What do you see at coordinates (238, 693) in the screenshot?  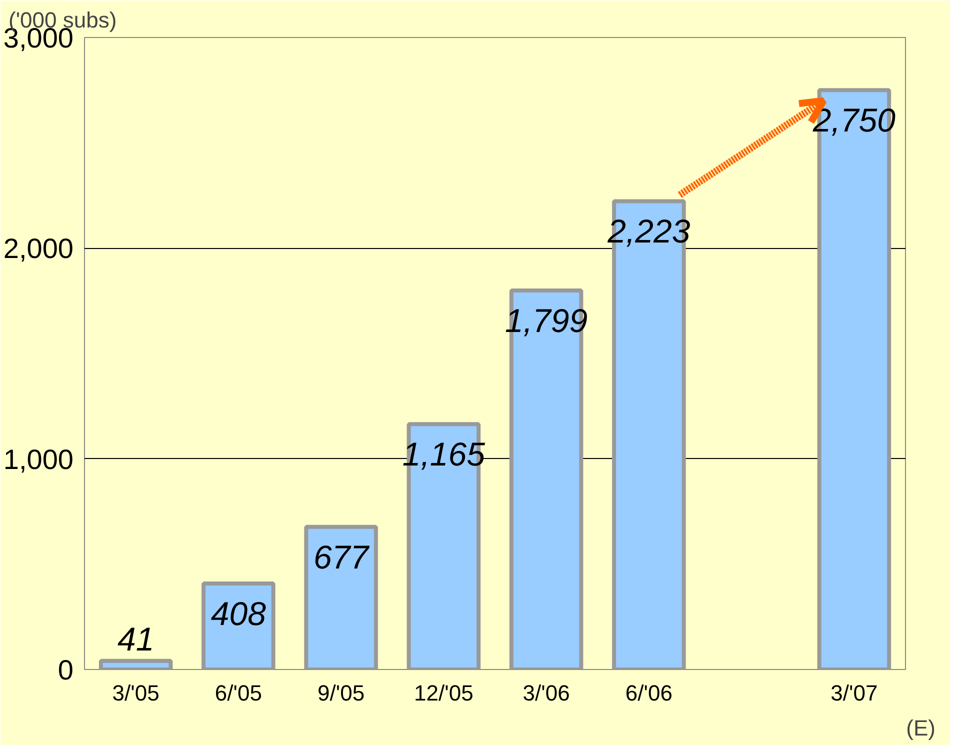 I see `x-tick-label: 6/'05` at bounding box center [238, 693].